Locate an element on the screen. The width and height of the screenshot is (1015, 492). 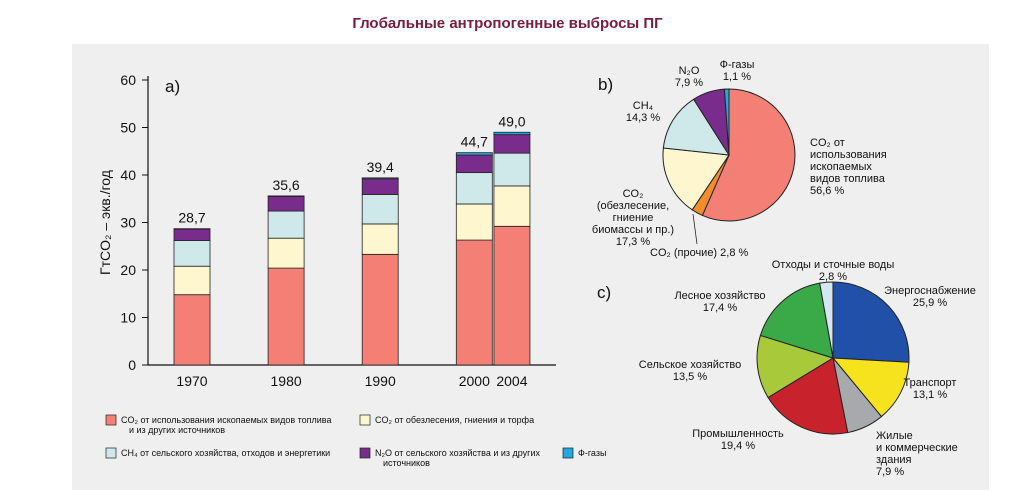
panel-a-label: a) is located at coordinates (172, 86).